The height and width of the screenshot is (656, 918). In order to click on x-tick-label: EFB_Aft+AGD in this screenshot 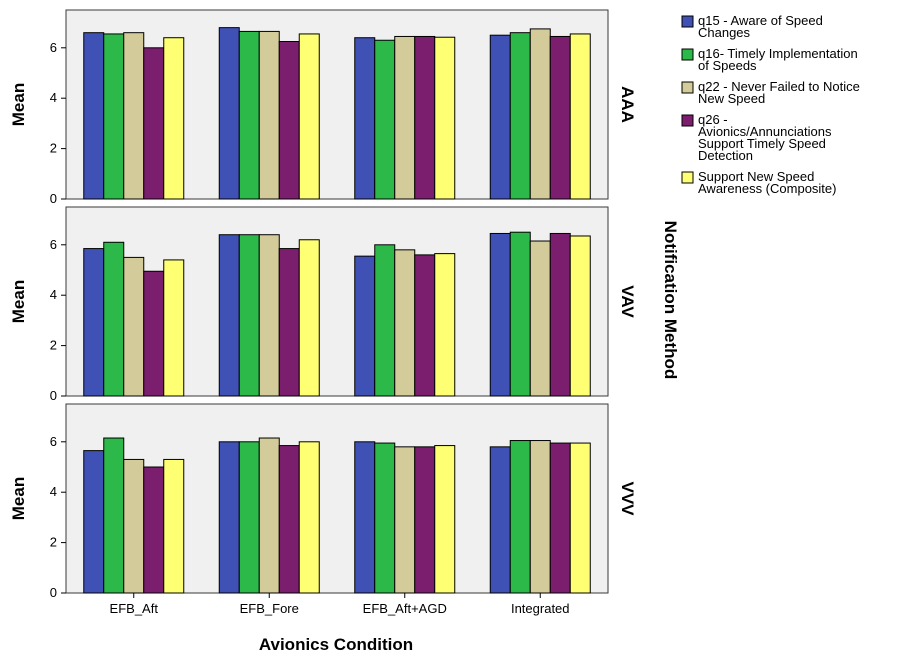, I will do `click(405, 608)`.